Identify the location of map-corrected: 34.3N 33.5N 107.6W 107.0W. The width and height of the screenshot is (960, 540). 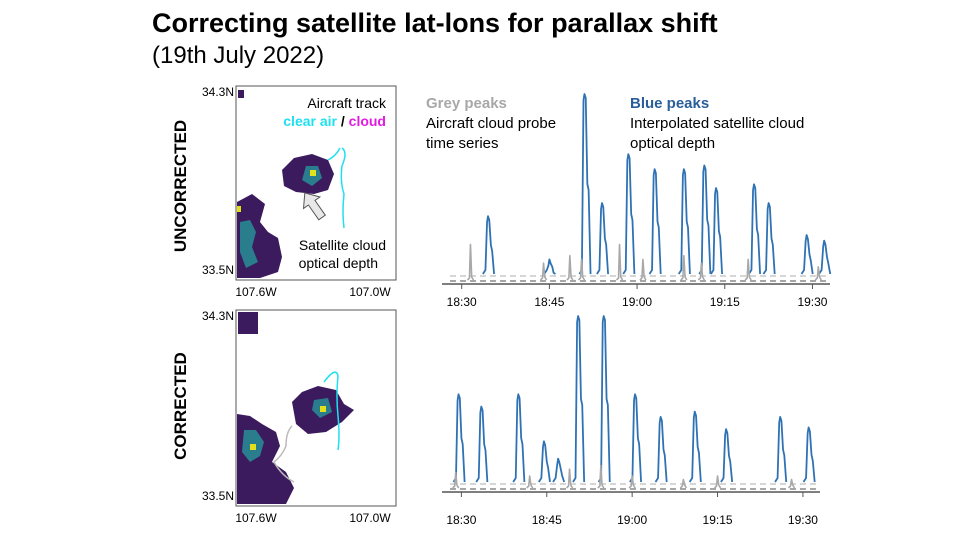
(299, 417).